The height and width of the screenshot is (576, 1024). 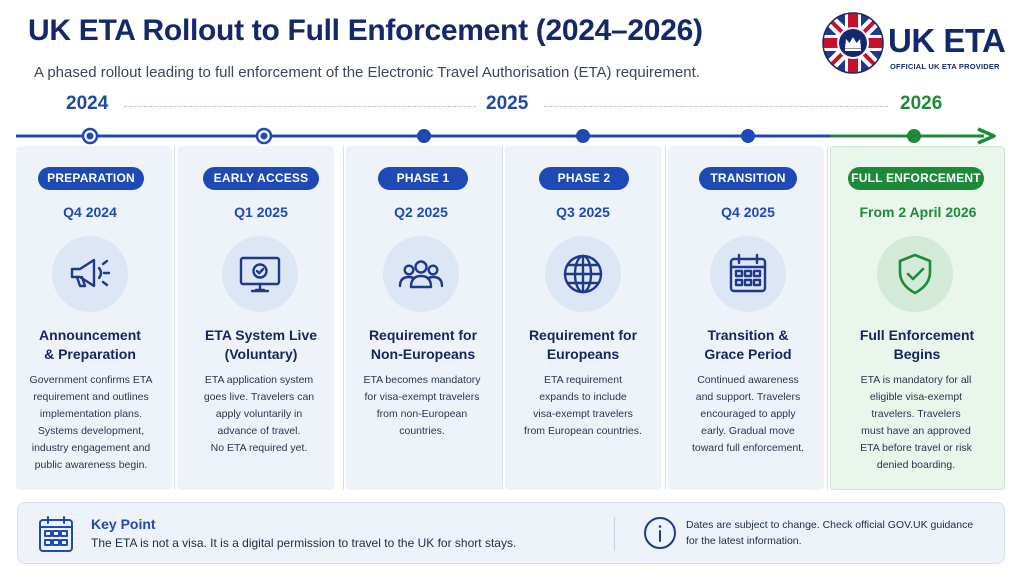 I want to click on phase-tag: TRANSITION, so click(x=748, y=178).